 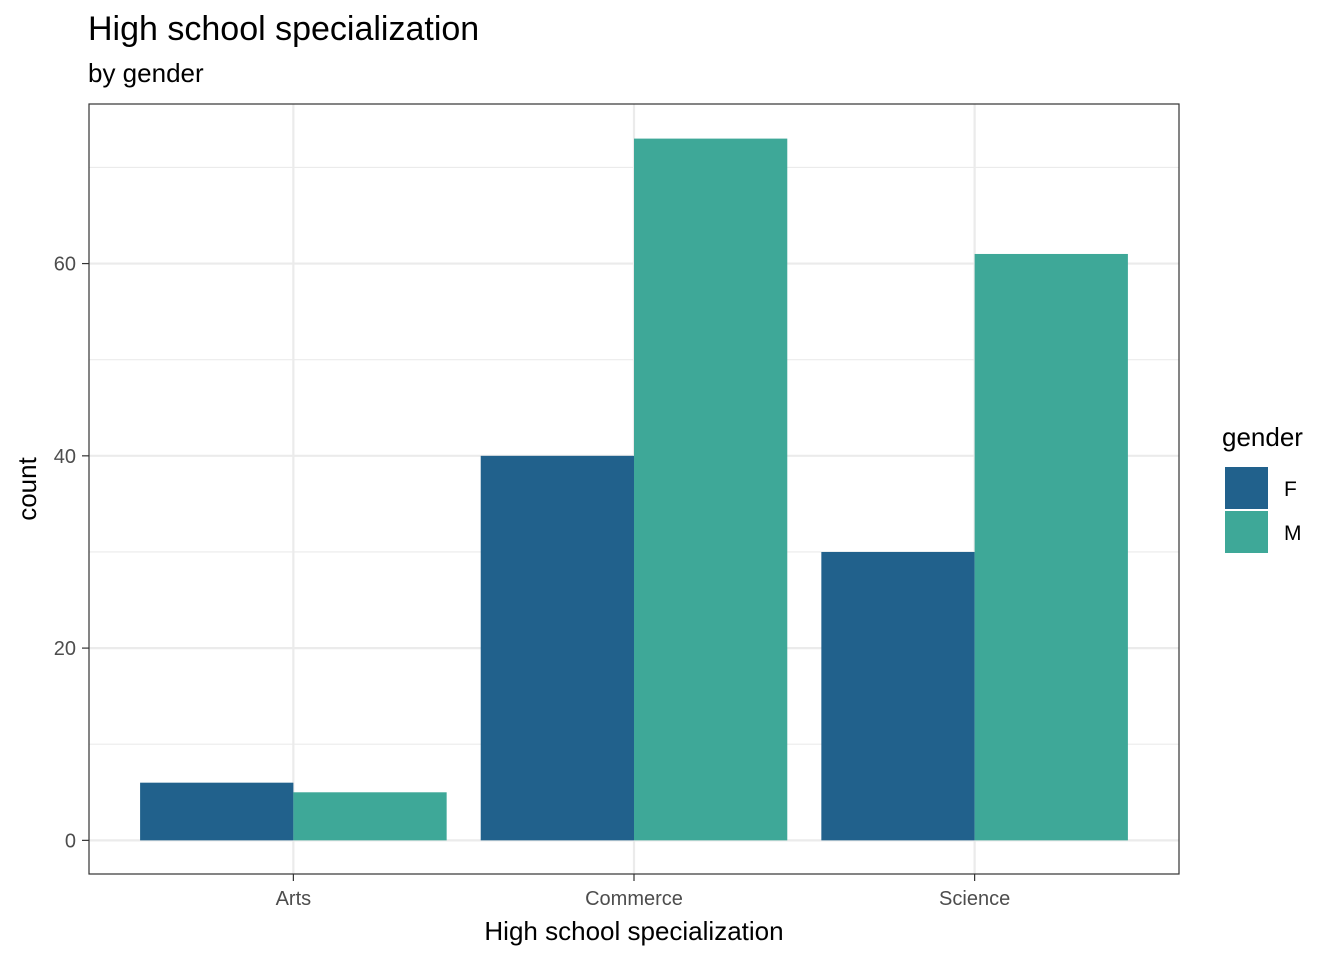 I want to click on y-tick-label: 60, so click(x=65, y=265).